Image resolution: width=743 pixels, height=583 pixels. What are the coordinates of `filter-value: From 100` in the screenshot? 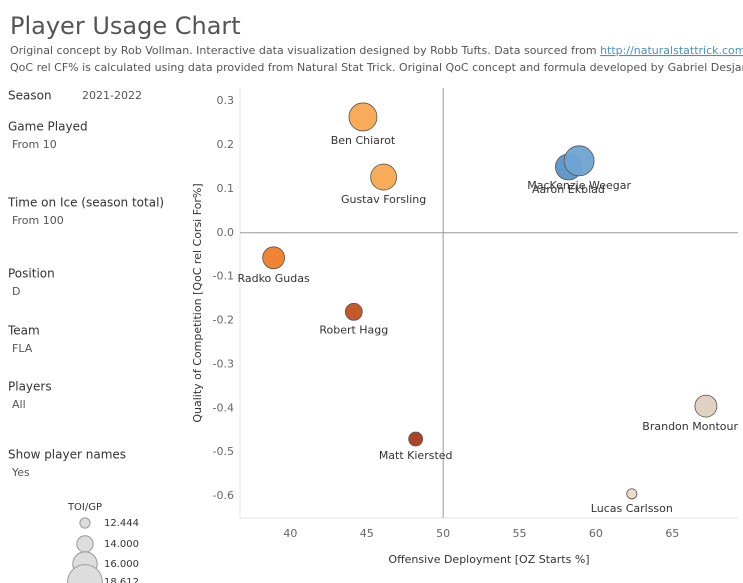 It's located at (38, 220).